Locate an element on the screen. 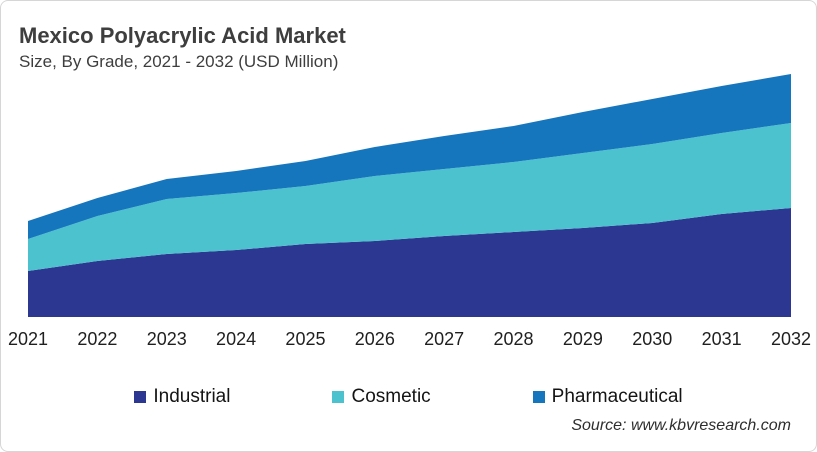  legend-label: Industrial is located at coordinates (192, 396).